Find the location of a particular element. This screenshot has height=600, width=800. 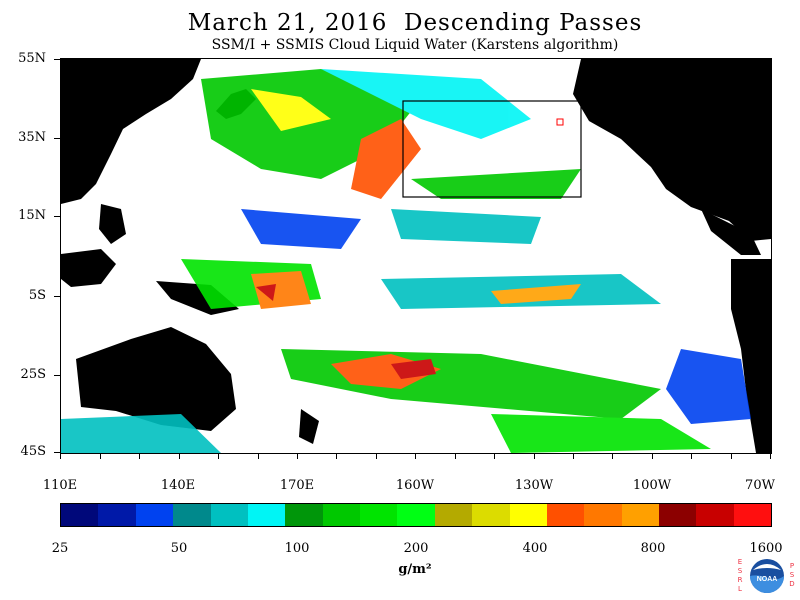

lon-label-140e: 140E is located at coordinates (178, 485).